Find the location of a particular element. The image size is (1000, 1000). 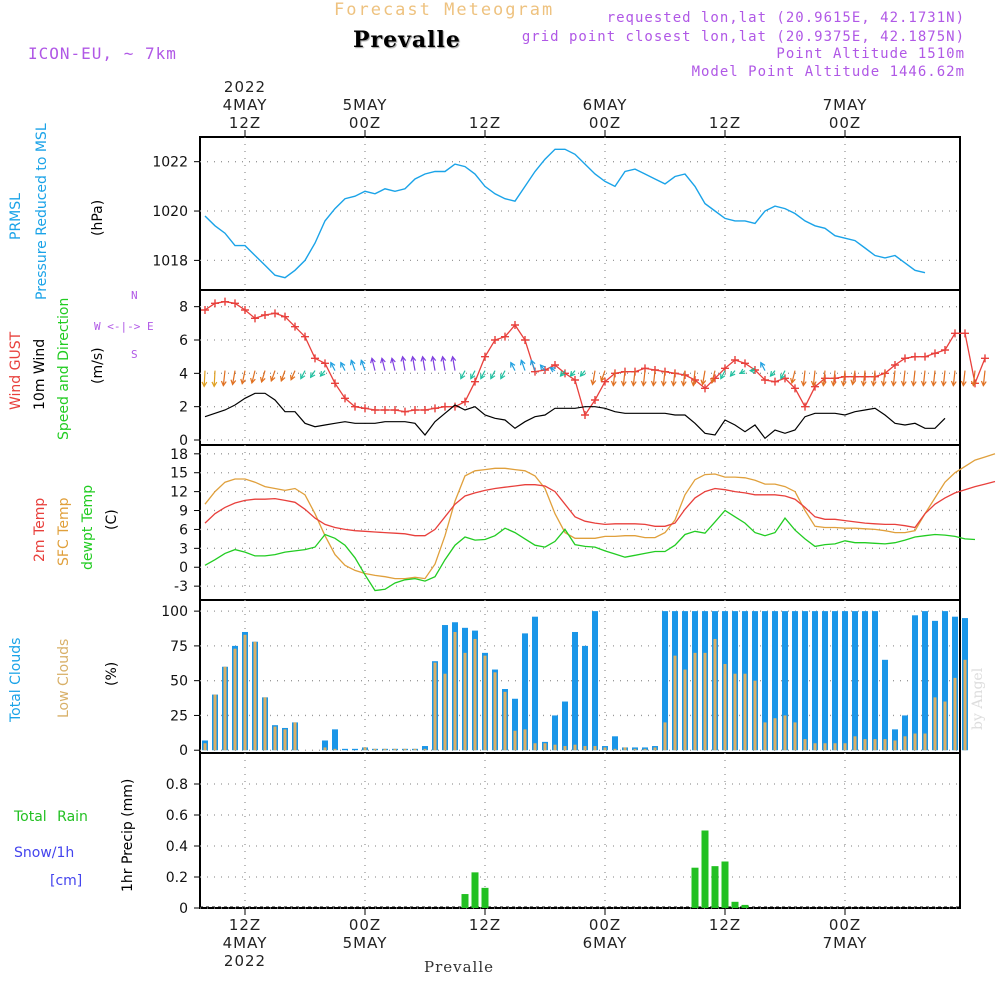

point-altitude: Point Altitude 1510m is located at coordinates (870, 54).